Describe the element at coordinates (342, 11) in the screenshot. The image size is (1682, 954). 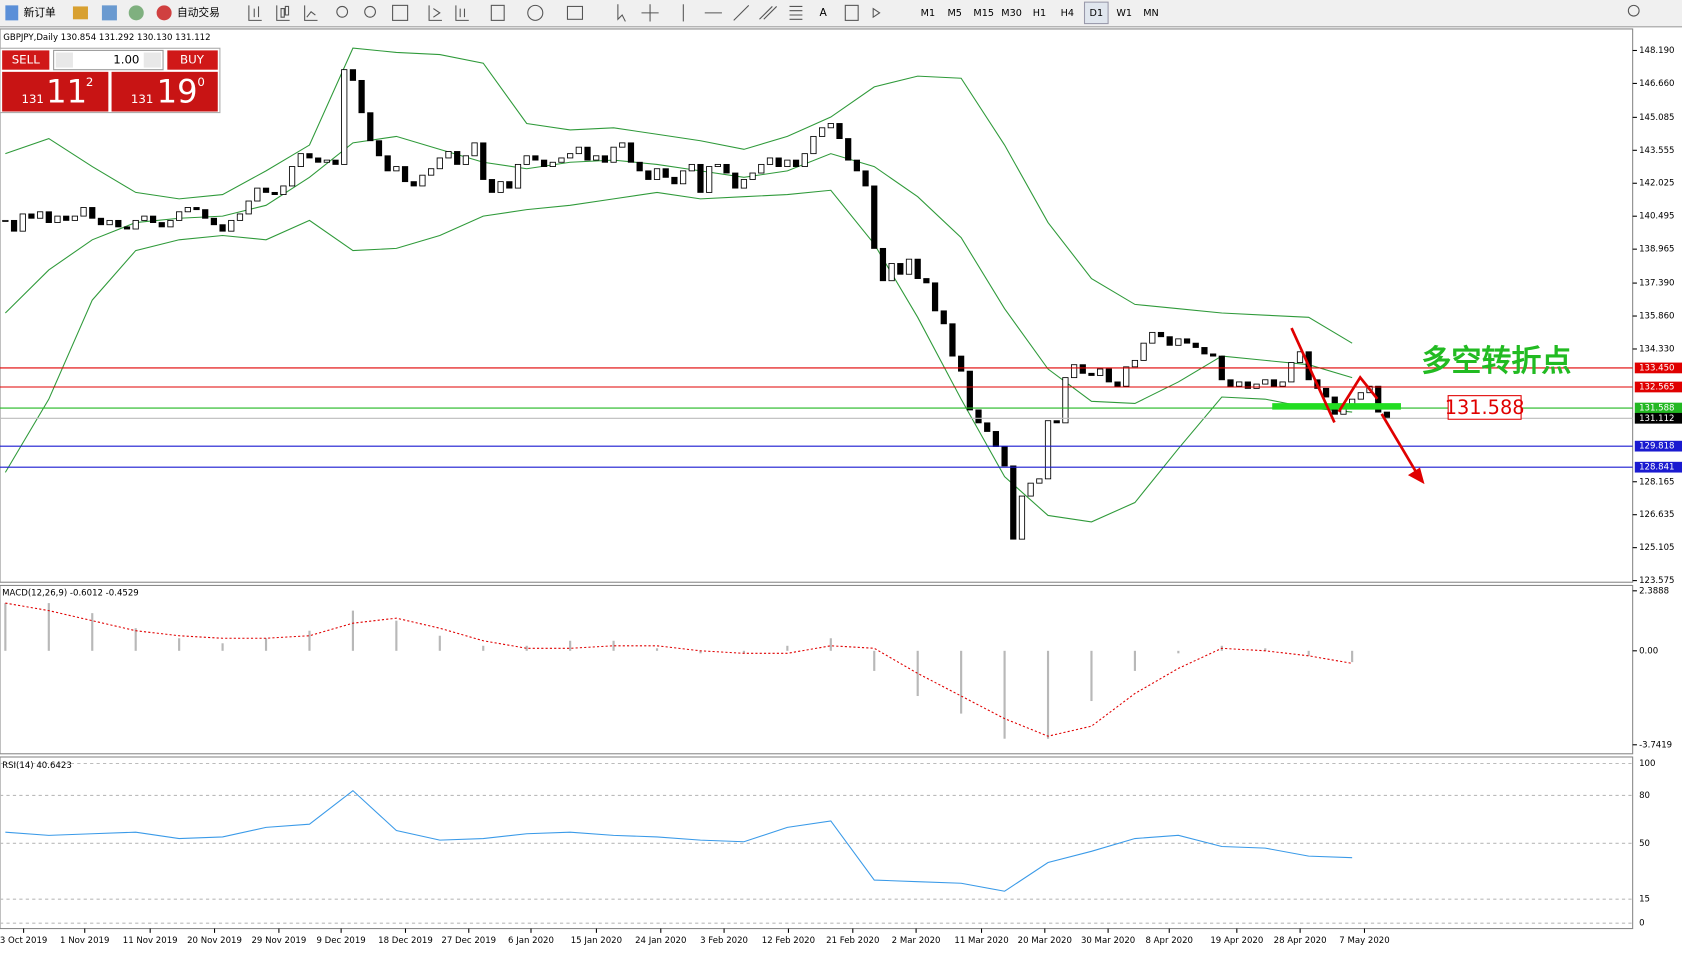
I see `zoom-in` at that location.